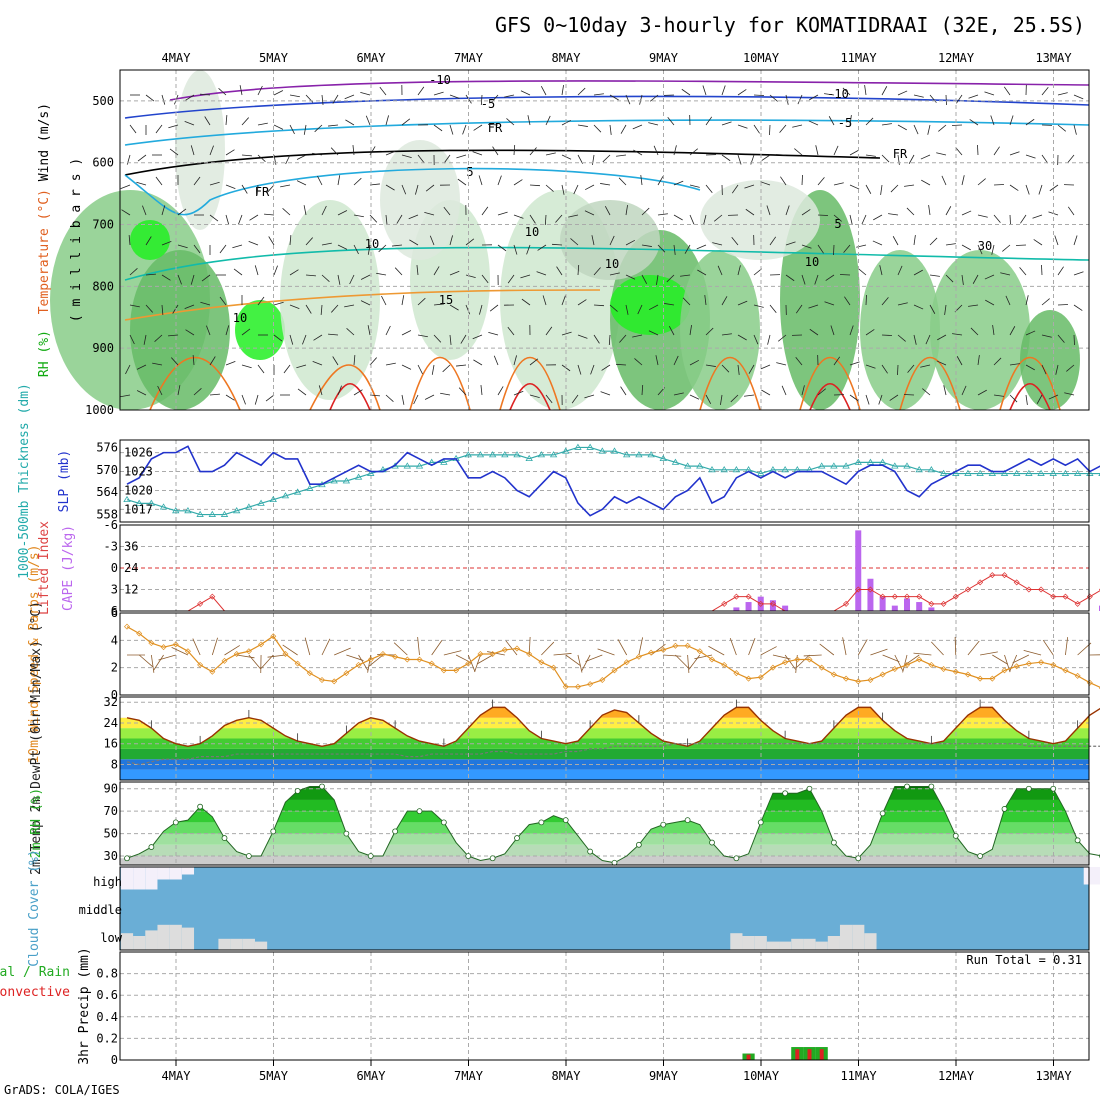 This screenshot has width=1100, height=1100. Describe the element at coordinates (613, 824) in the screenshot. I see `rh-series-line` at that location.